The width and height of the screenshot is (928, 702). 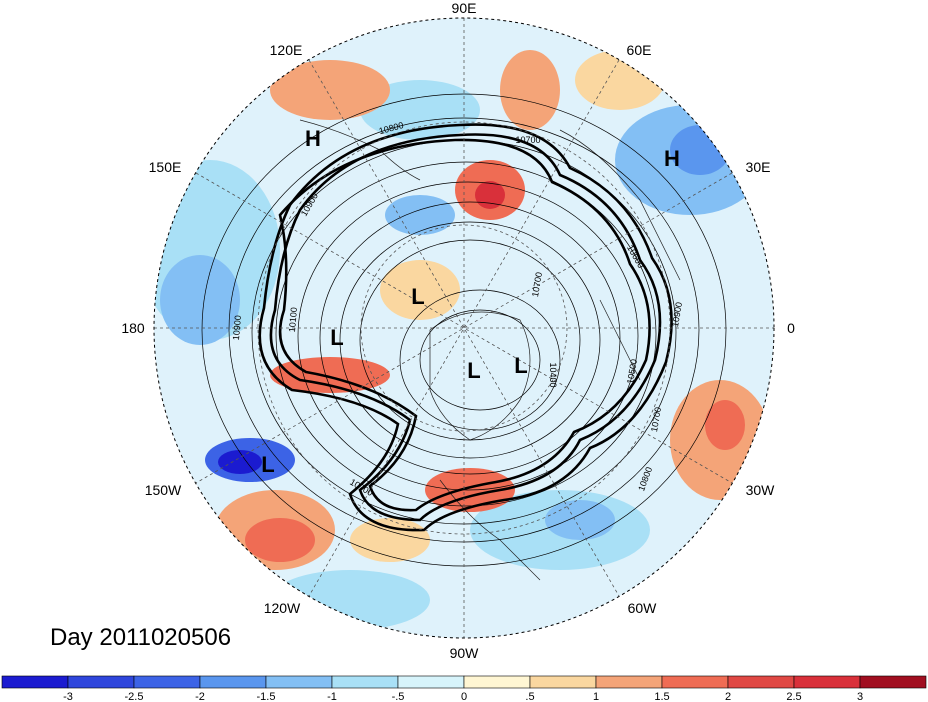 I want to click on lon-label-30w: 30W, so click(x=761, y=490).